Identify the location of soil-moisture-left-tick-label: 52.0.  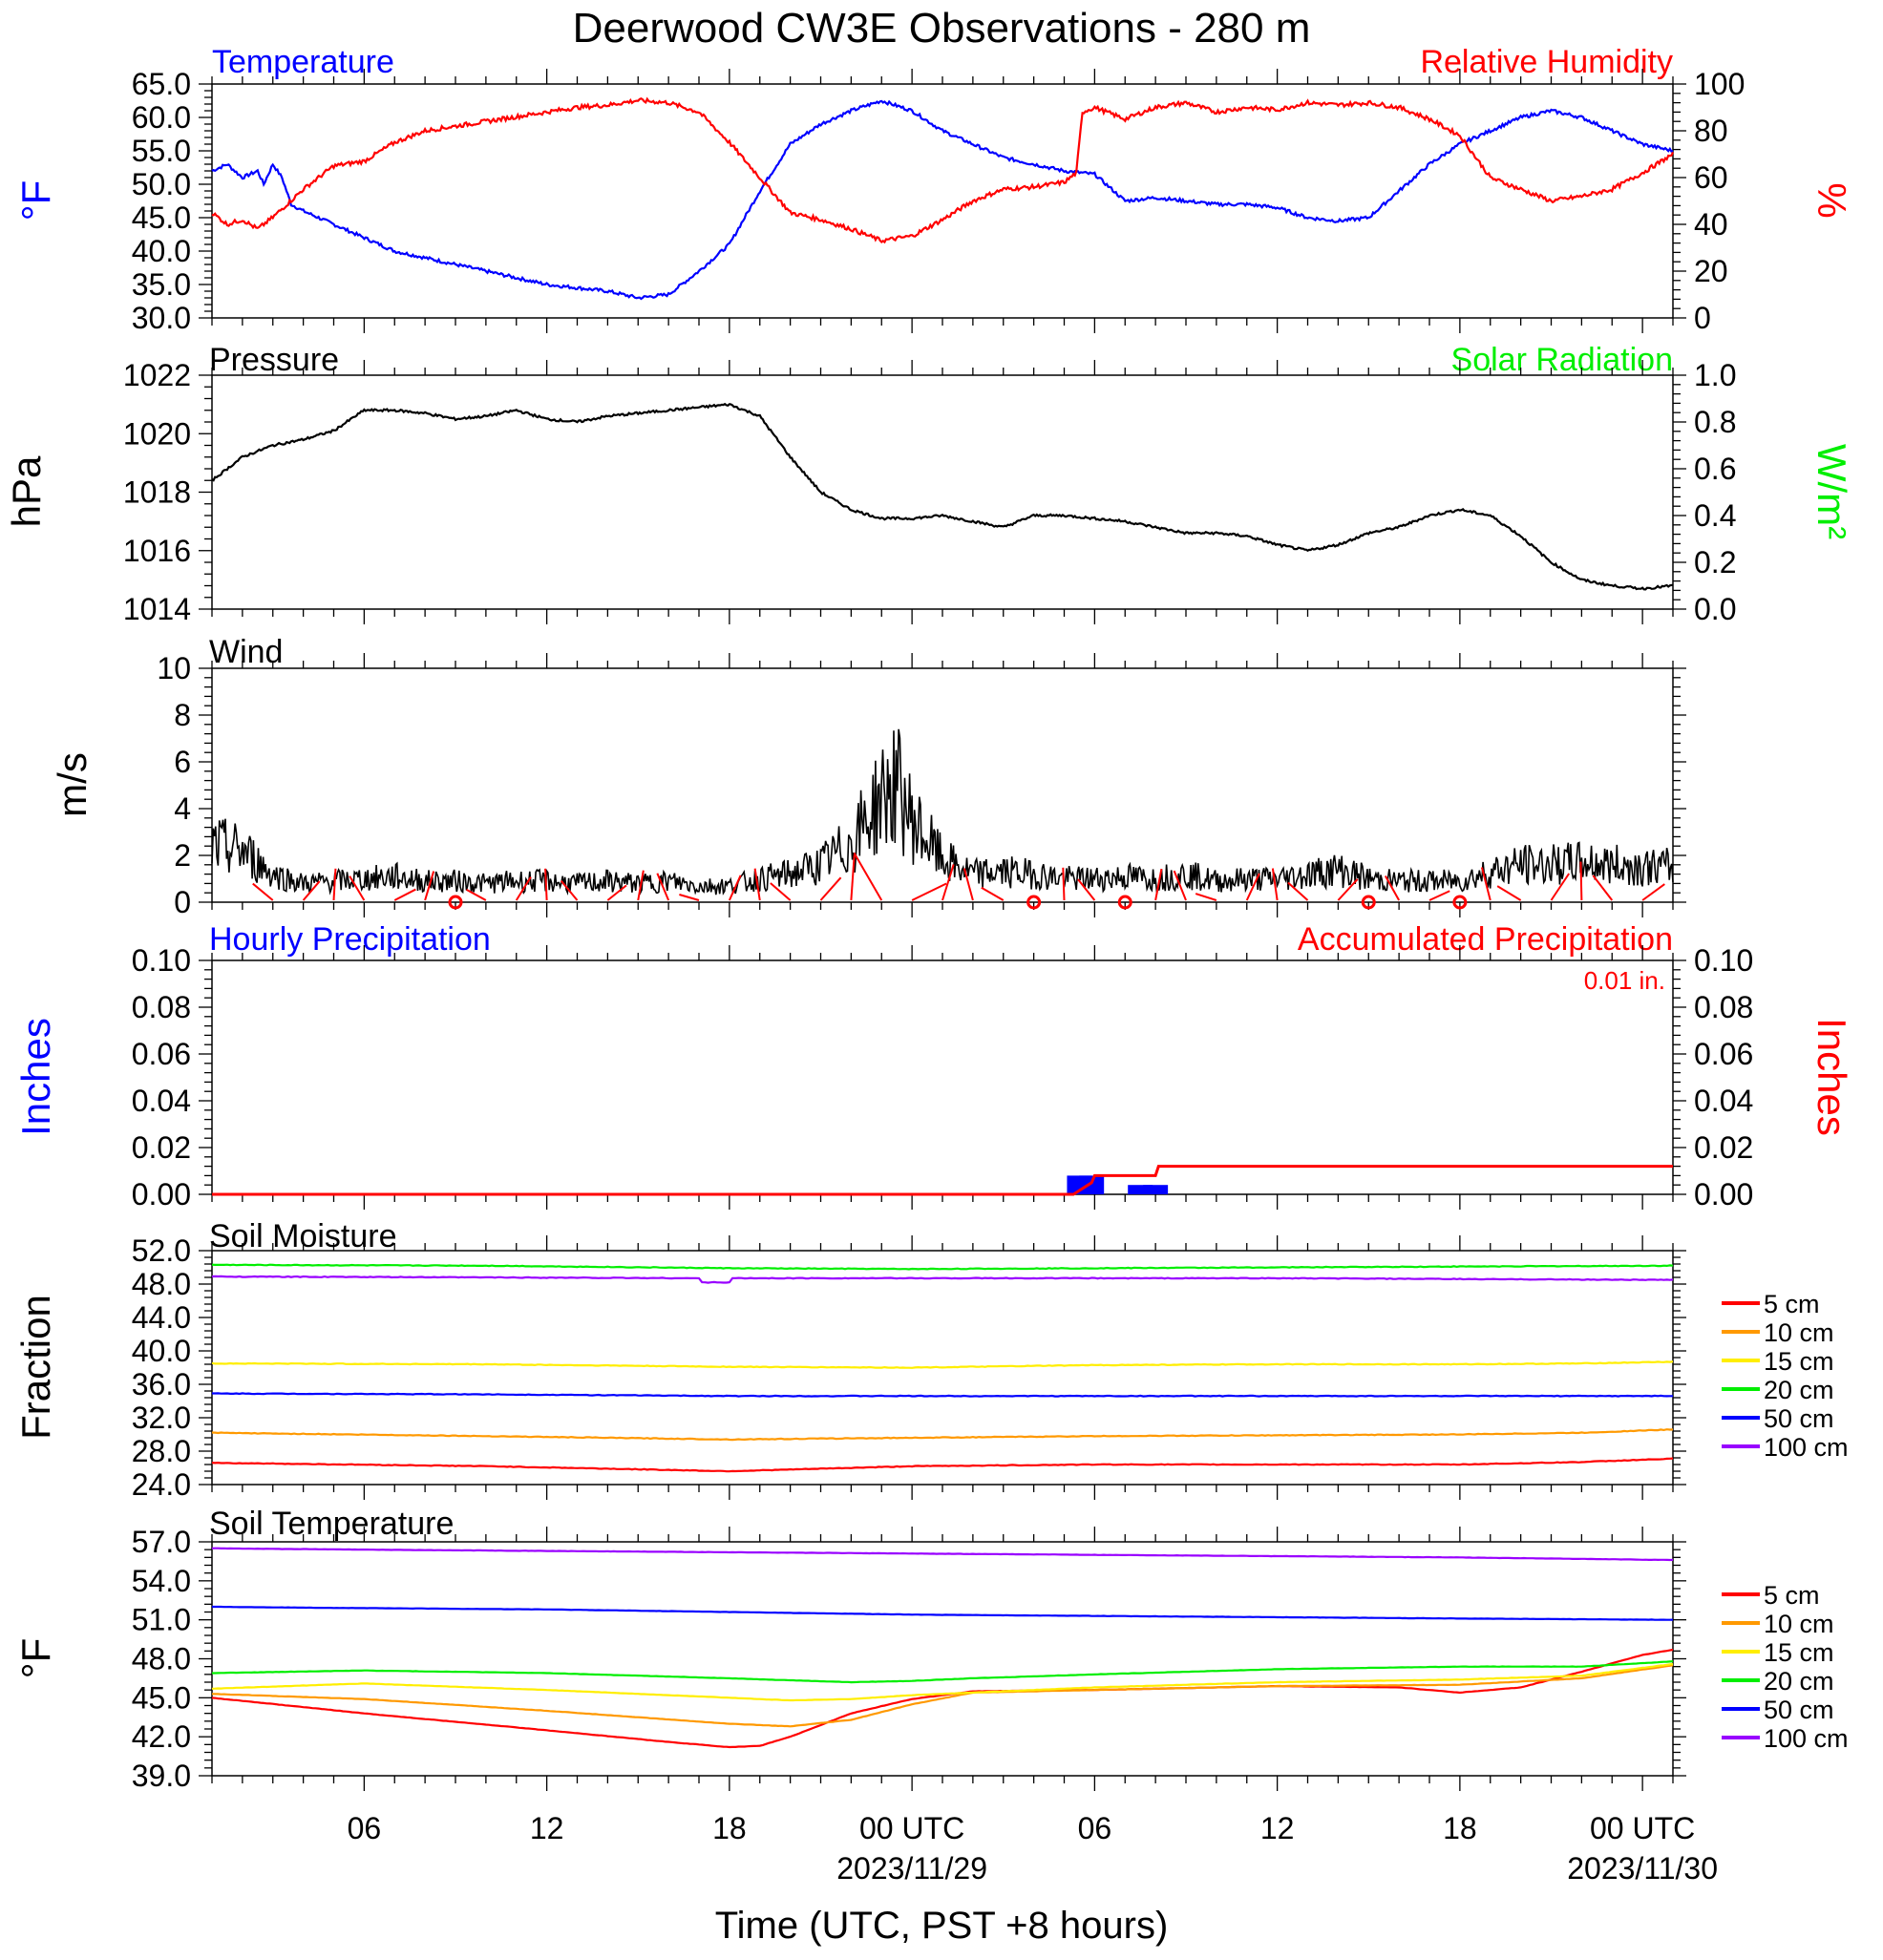
(161, 1250).